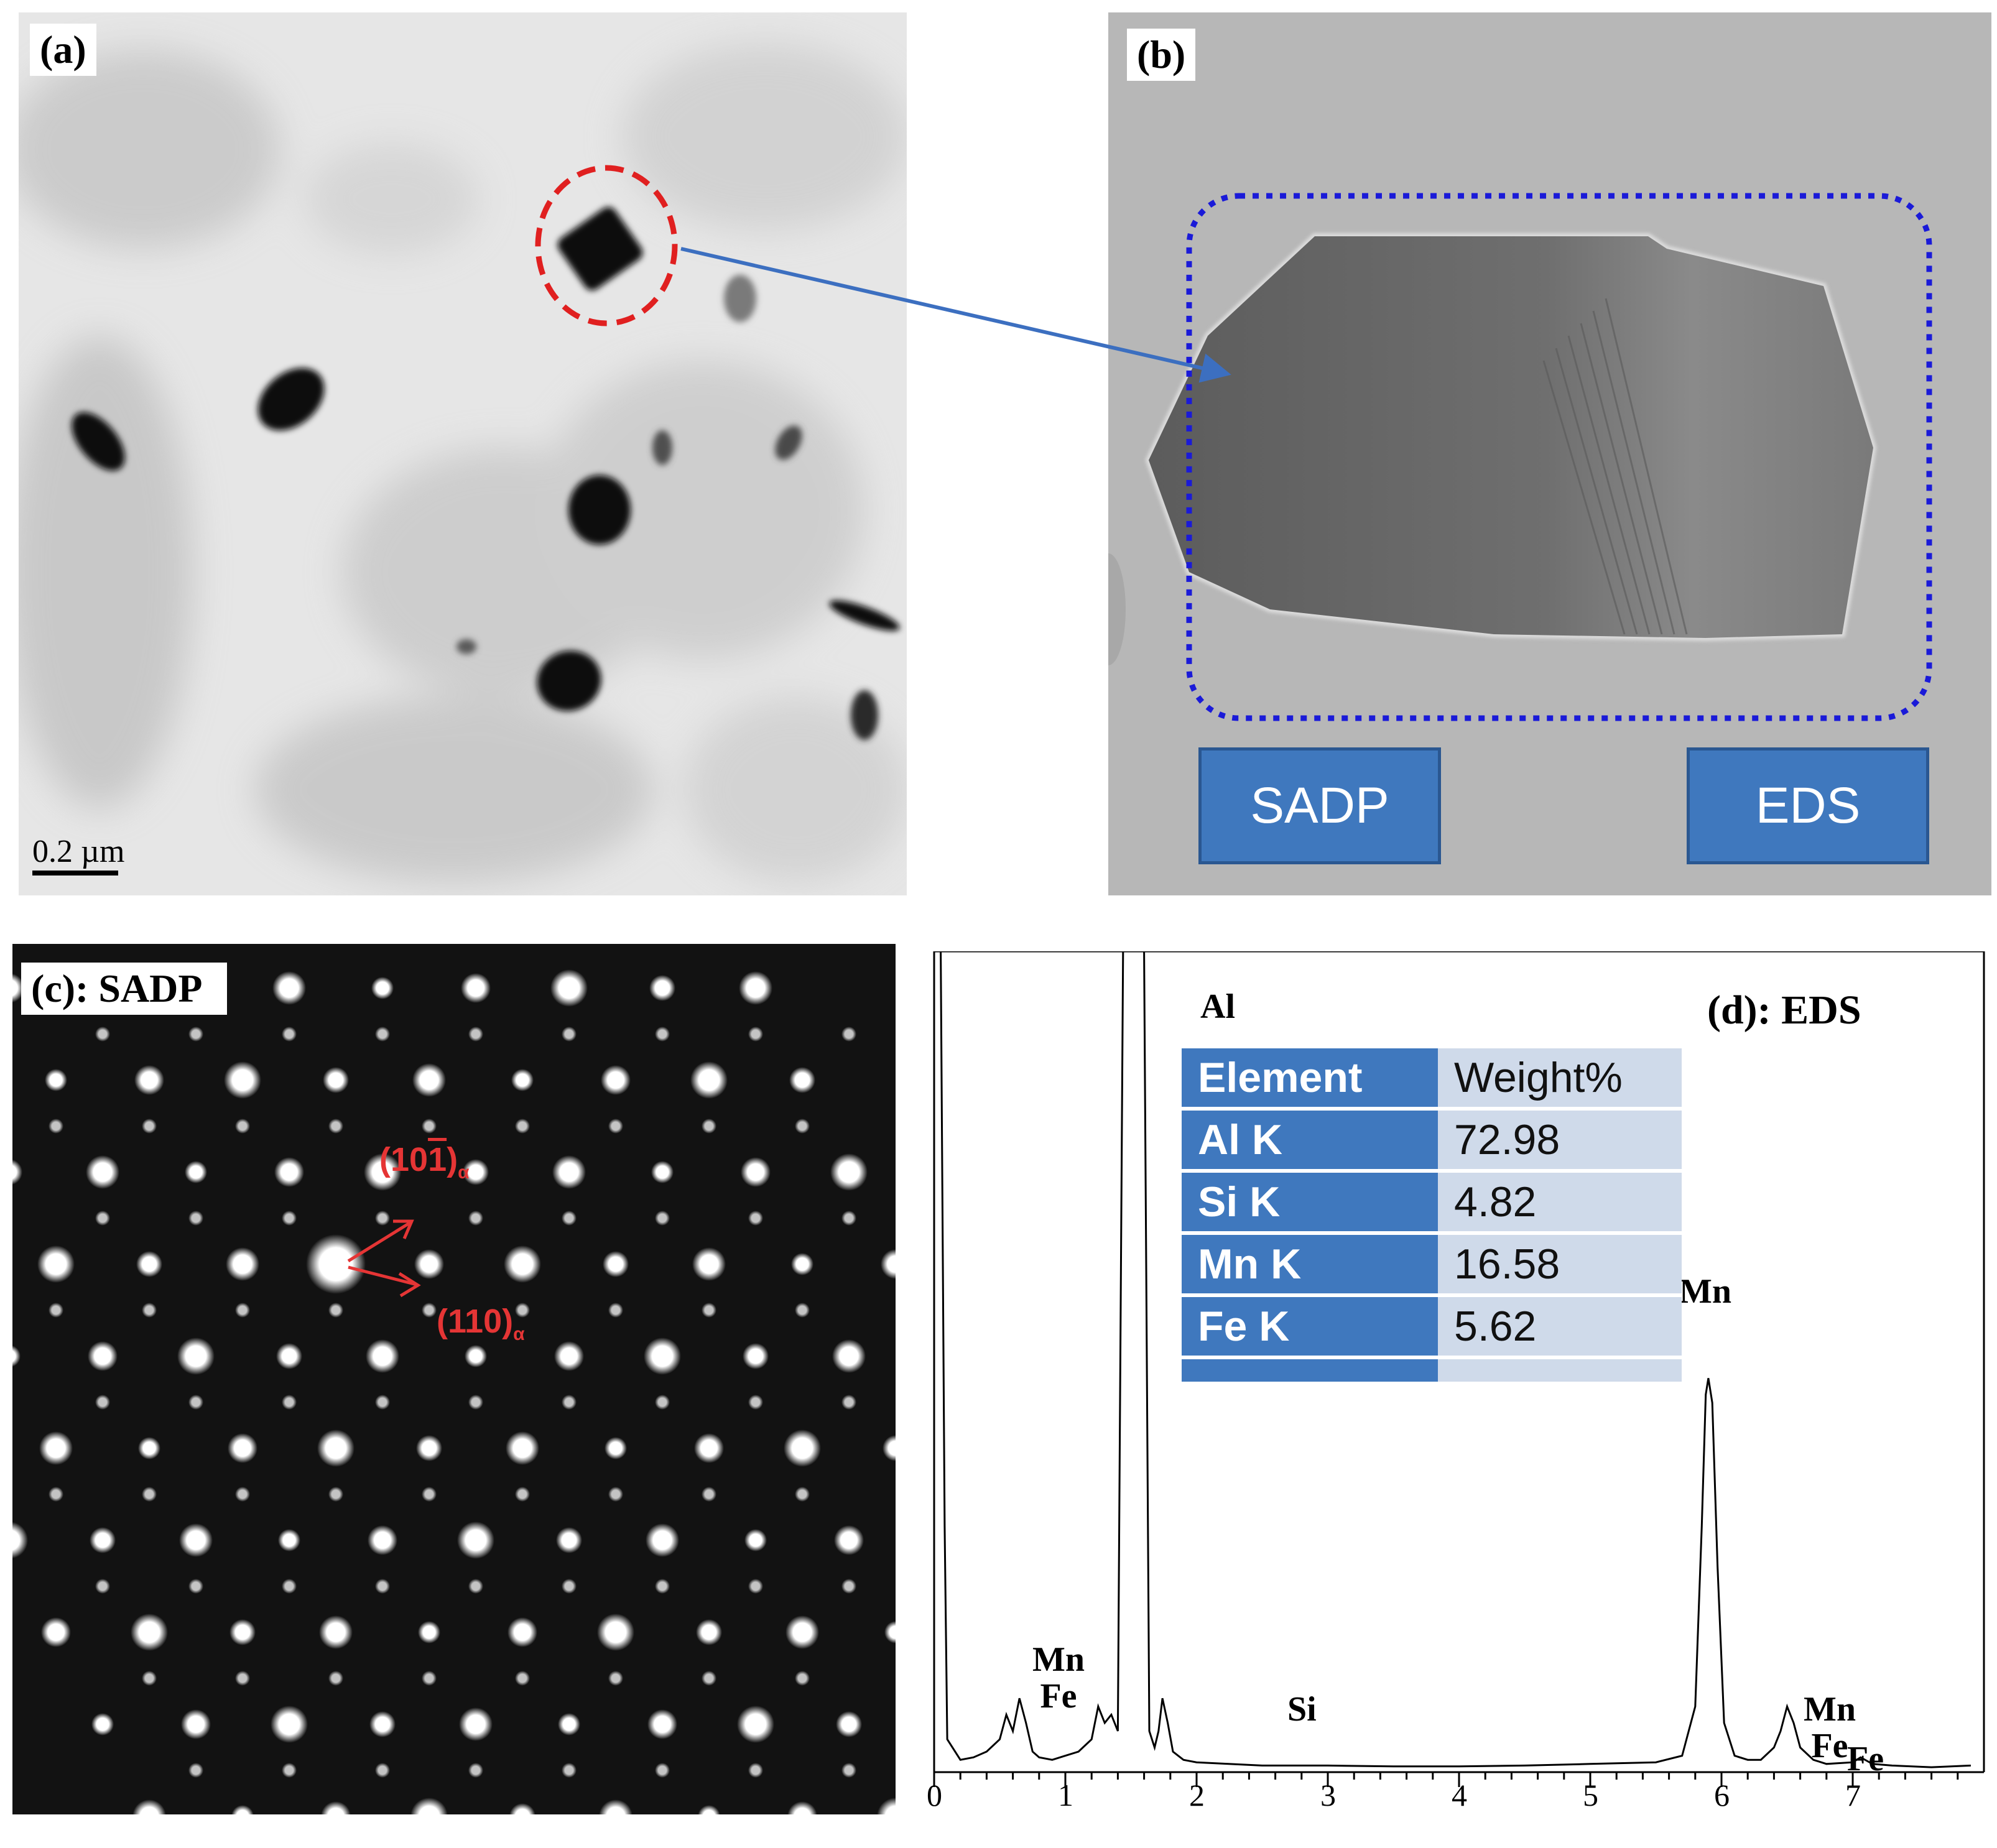 Image resolution: width=1997 pixels, height=1848 pixels. I want to click on x-tick-label: 5, so click(1590, 1795).